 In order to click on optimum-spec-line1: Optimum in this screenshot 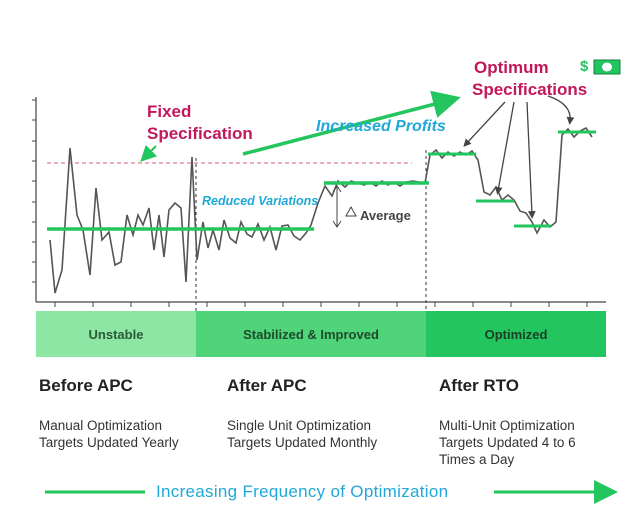, I will do `click(511, 67)`.